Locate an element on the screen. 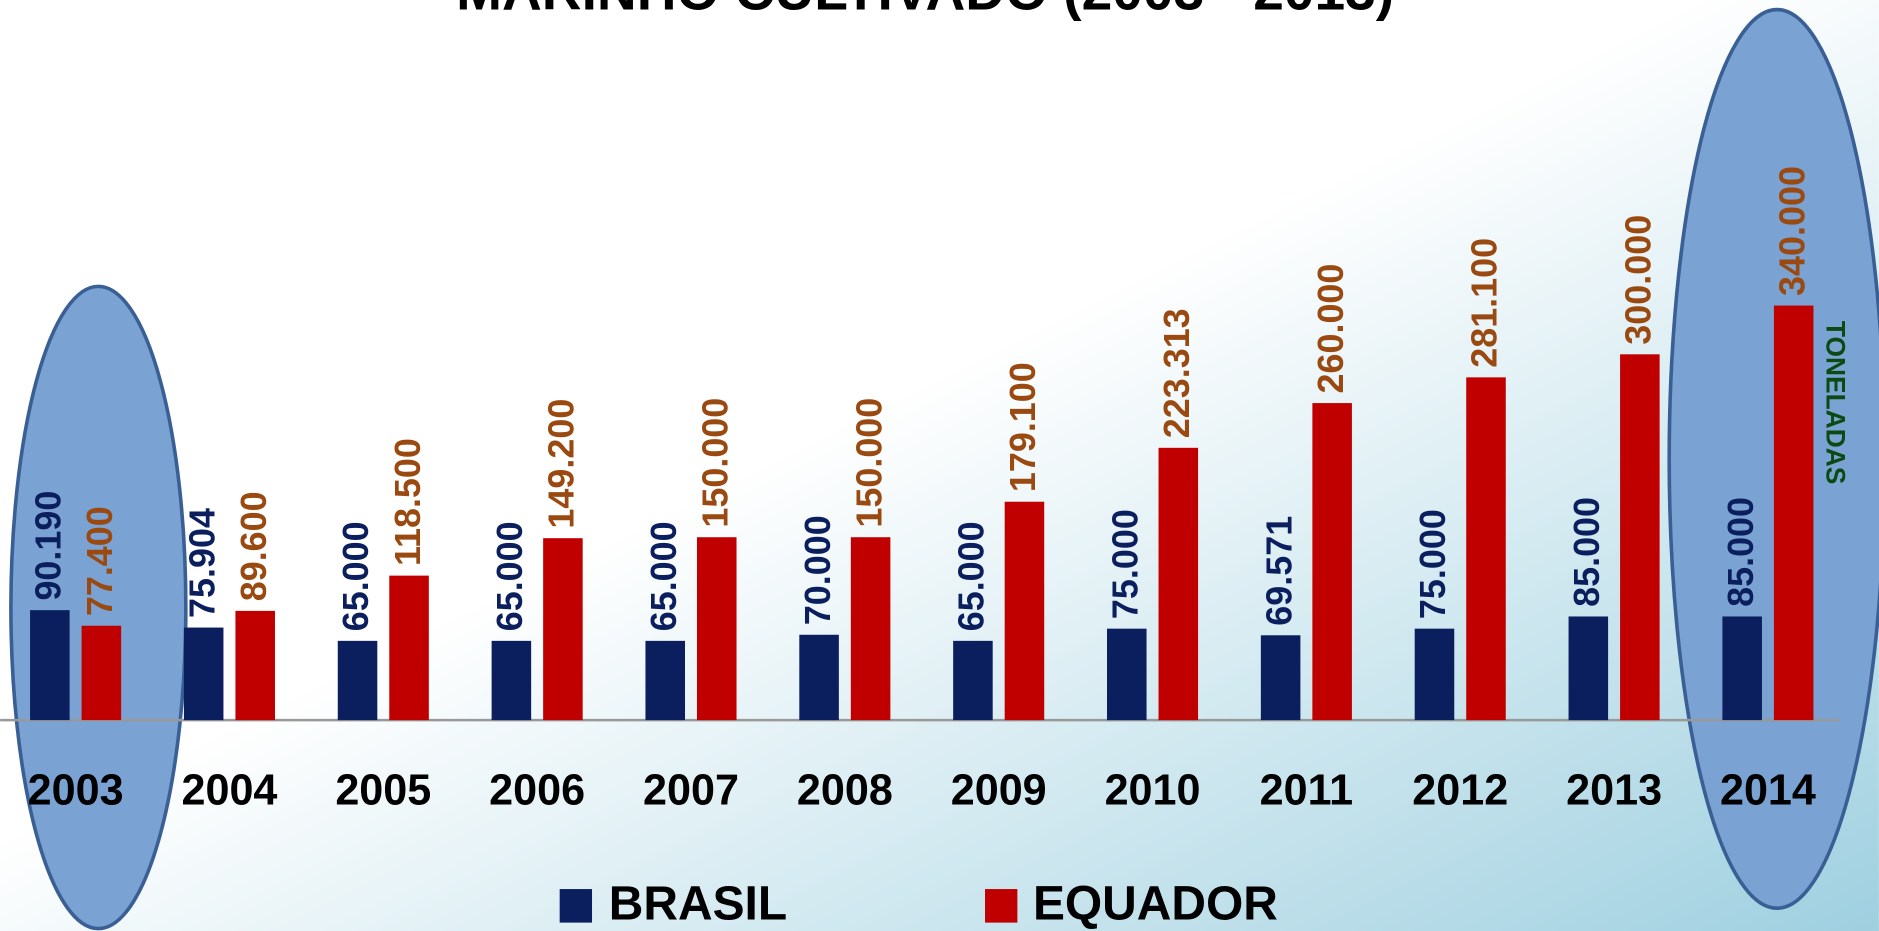 The image size is (1879, 931). data-label: 70.000 is located at coordinates (817, 570).